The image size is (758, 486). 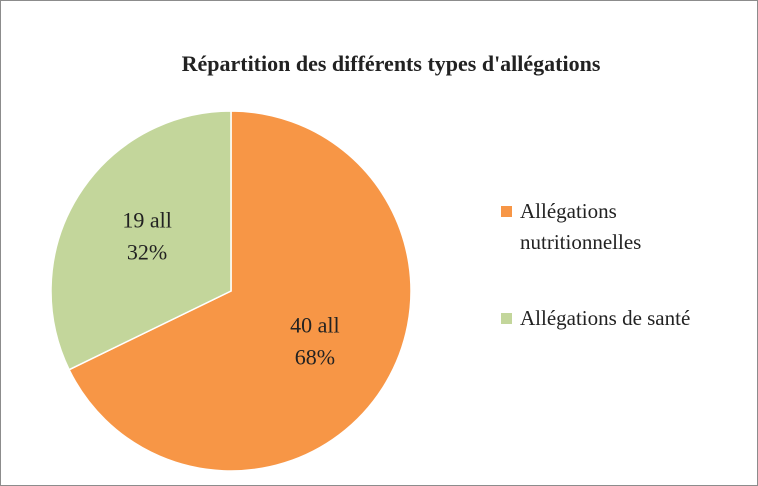 I want to click on data-label: 19 all, so click(x=147, y=220).